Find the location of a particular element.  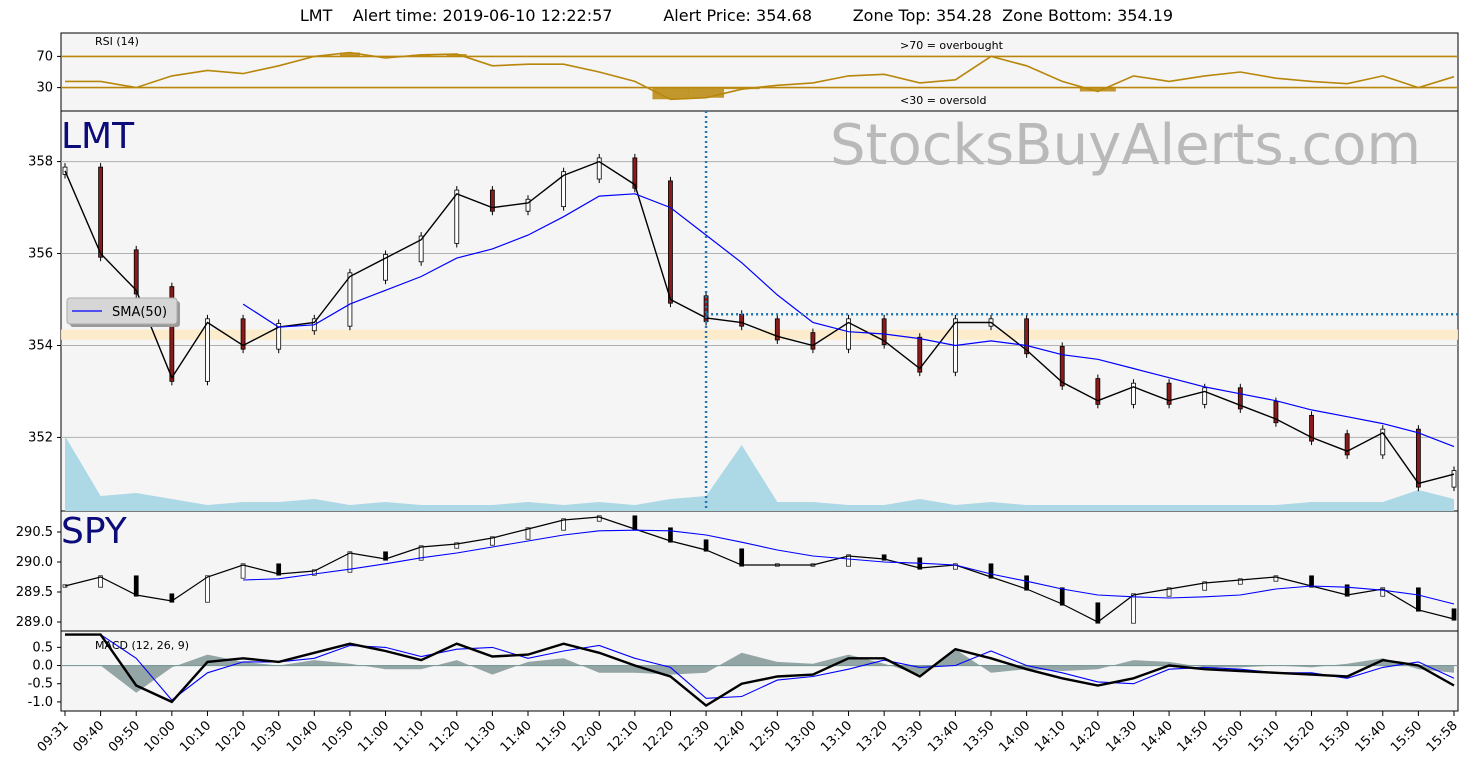

x-tick-label: 11:10 is located at coordinates (409, 736).